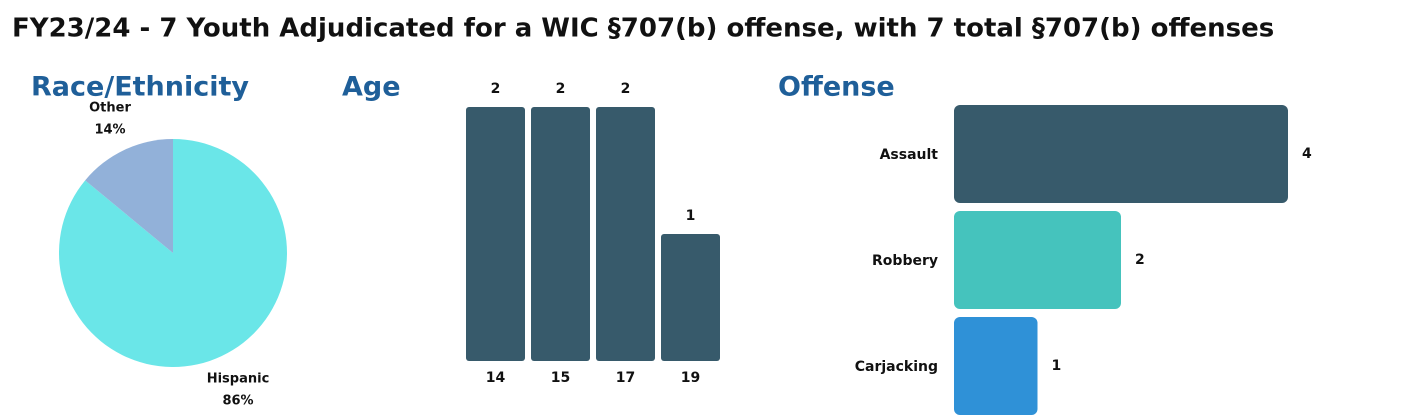 This screenshot has height=419, width=1417. Describe the element at coordinates (909, 155) in the screenshot. I see `y-tick-label: Assault` at that location.